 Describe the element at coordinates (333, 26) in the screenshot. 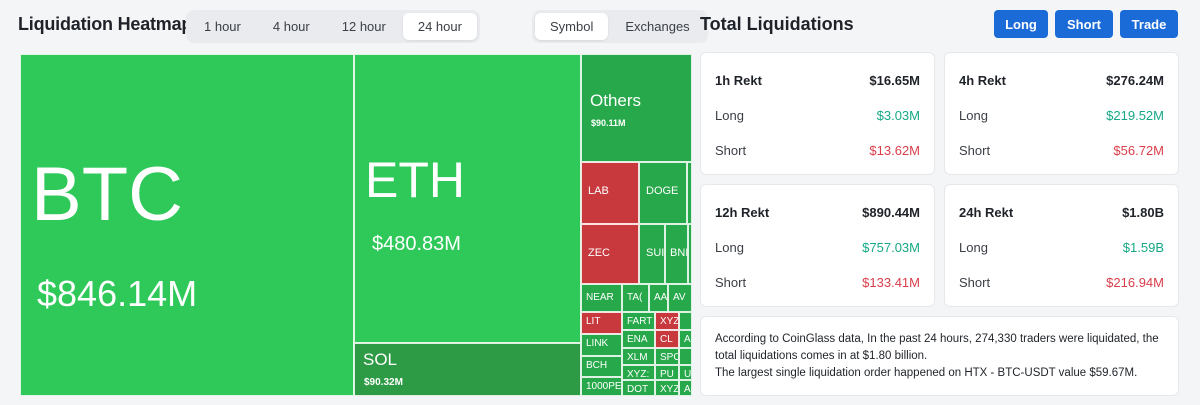

I see `time-range-selector: 1 hour 4 hour 12 hour 24 hour` at that location.